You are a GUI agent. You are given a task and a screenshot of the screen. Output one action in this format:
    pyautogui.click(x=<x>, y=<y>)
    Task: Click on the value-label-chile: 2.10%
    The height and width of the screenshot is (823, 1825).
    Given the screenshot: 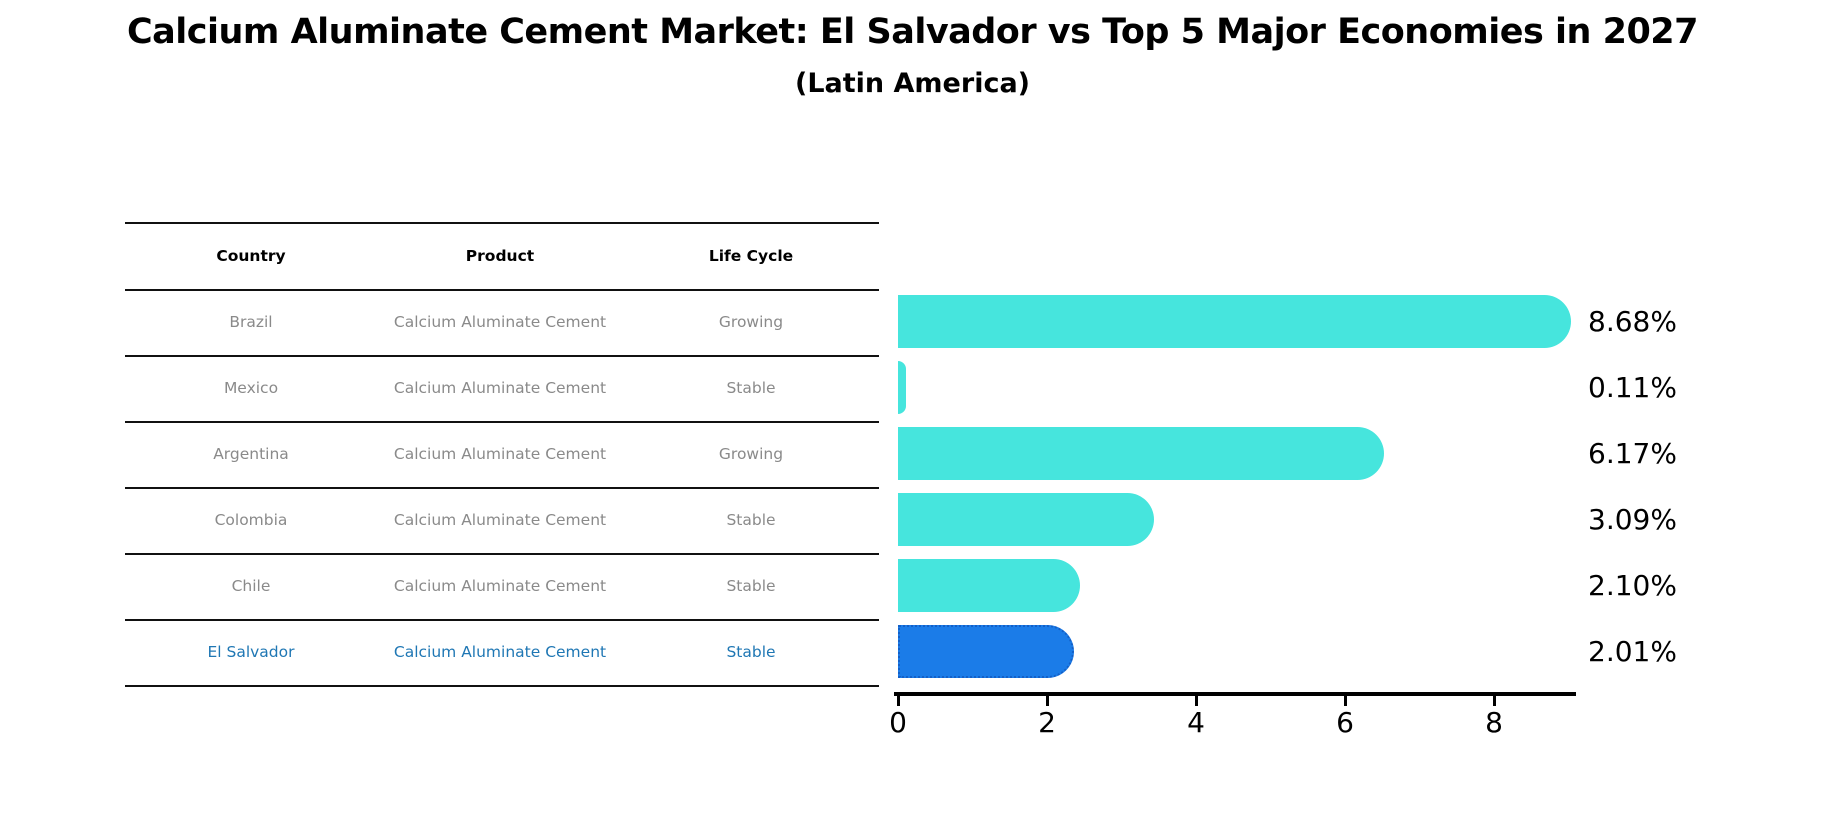 What is the action you would take?
    pyautogui.click(x=1632, y=585)
    